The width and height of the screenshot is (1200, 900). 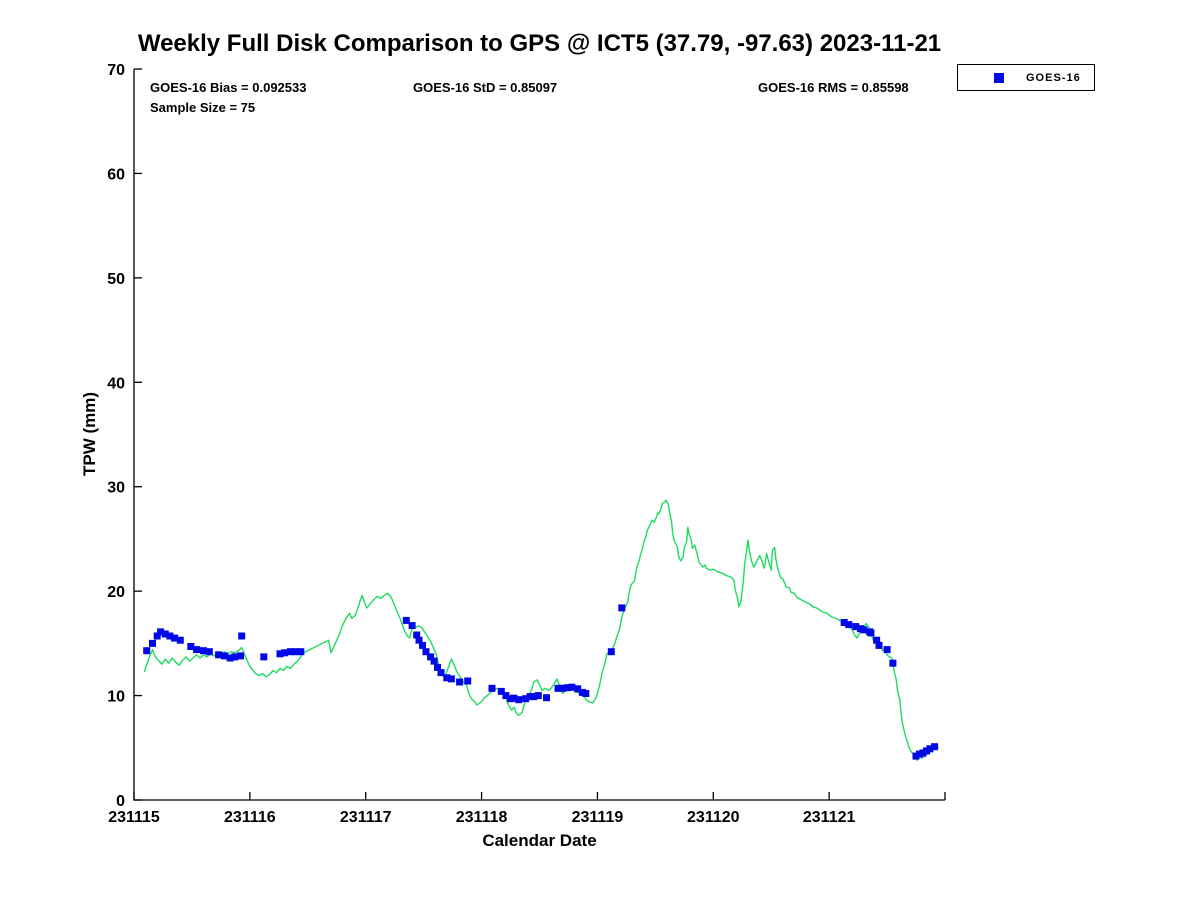 I want to click on x-tick-label: 231117, so click(x=366, y=817).